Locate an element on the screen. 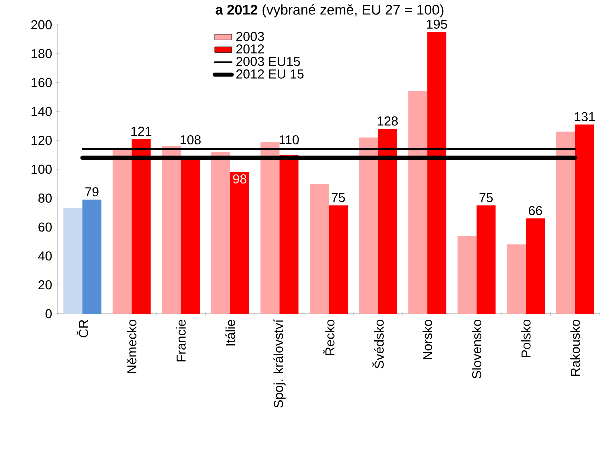 Image resolution: width=614 pixels, height=450 pixels. y-tick-label: 40 is located at coordinates (45, 256).